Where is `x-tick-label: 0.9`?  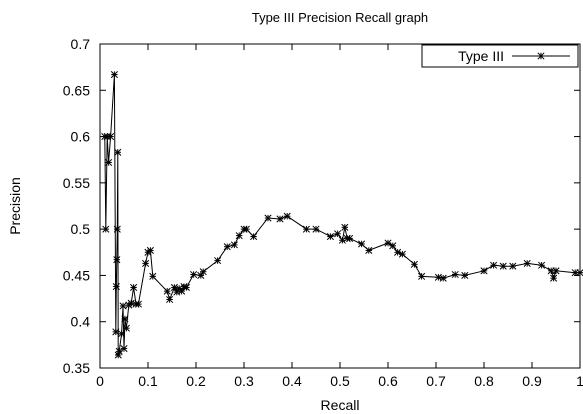
x-tick-label: 0.9 is located at coordinates (532, 381).